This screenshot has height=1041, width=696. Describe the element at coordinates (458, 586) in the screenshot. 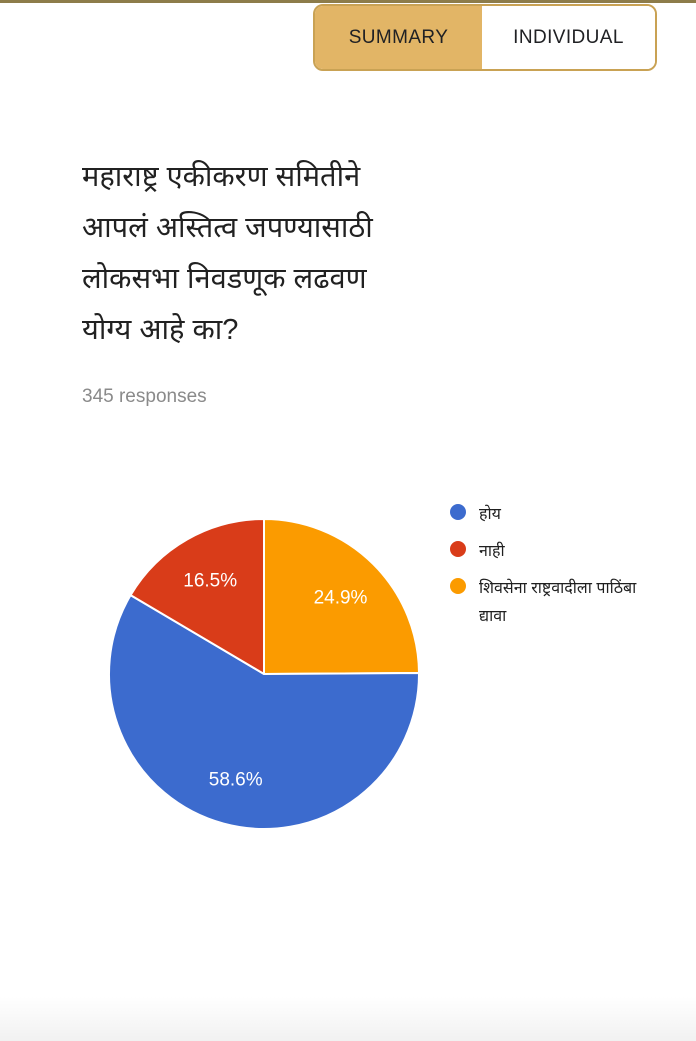

I see `legend-dot-orange` at that location.